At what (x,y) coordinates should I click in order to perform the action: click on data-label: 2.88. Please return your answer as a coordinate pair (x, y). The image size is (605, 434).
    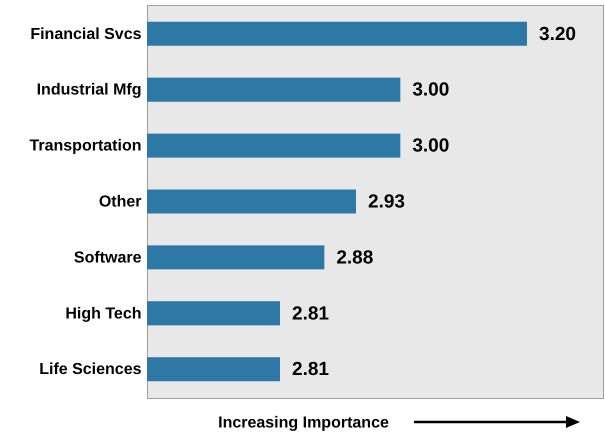
    Looking at the image, I should click on (355, 257).